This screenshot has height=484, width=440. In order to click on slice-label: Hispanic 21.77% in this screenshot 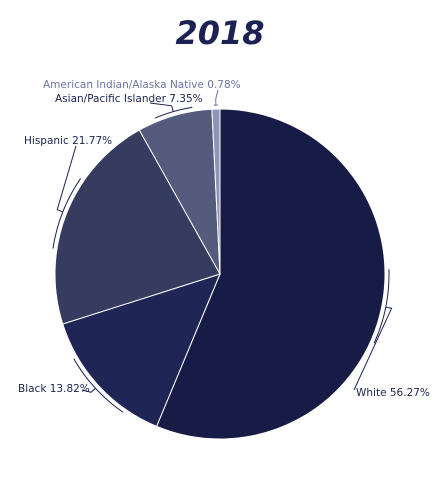, I will do `click(68, 141)`.